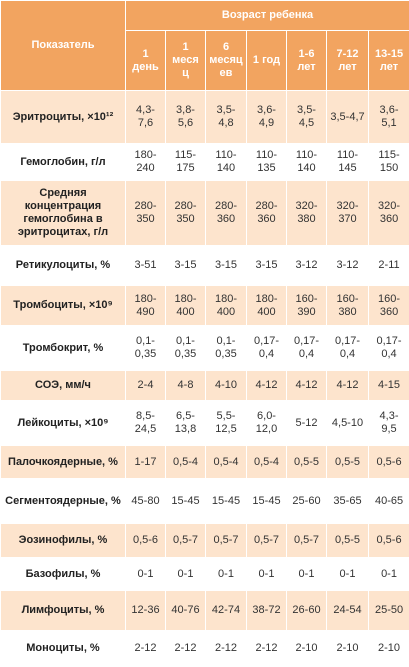  What do you see at coordinates (63, 611) in the screenshot?
I see `row-label: Лимфоциты, %` at bounding box center [63, 611].